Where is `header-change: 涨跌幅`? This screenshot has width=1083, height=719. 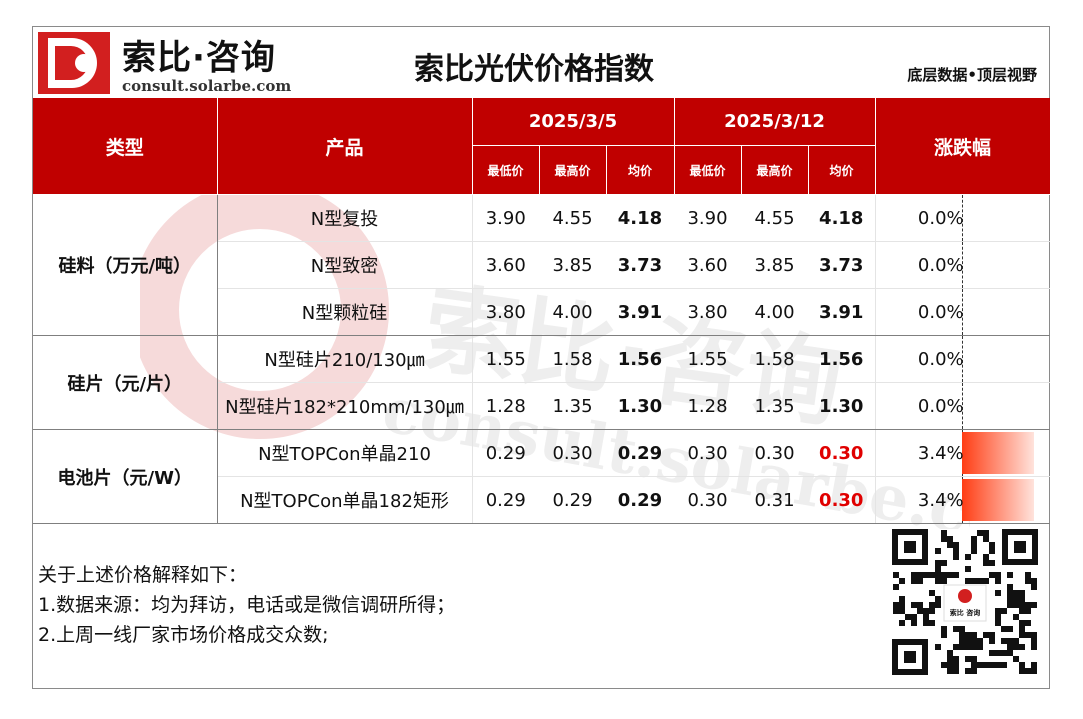
header-change: 涨跌幅 is located at coordinates (963, 146).